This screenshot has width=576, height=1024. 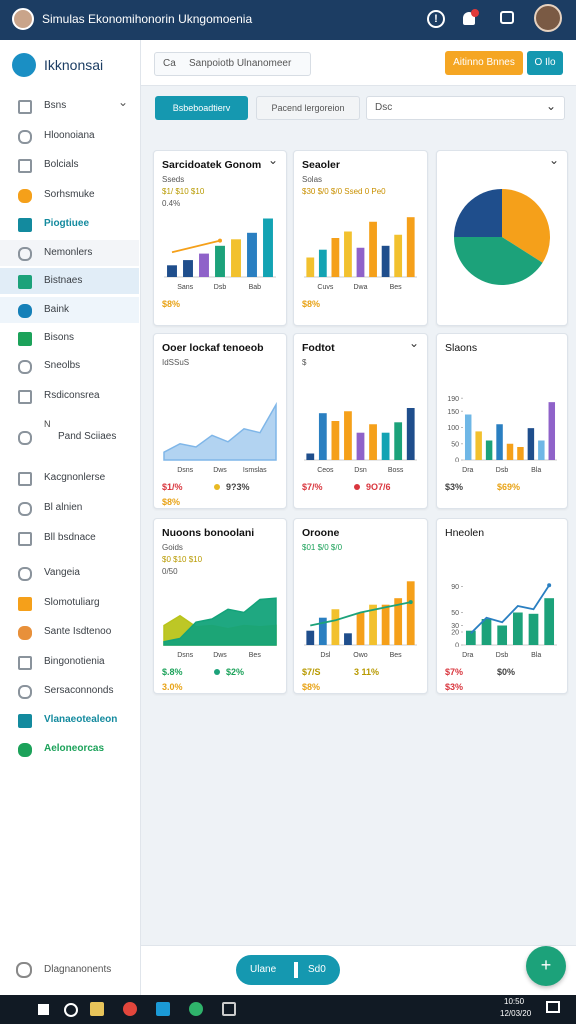 I want to click on nav-label: Pand Sciiaes, so click(x=87, y=436).